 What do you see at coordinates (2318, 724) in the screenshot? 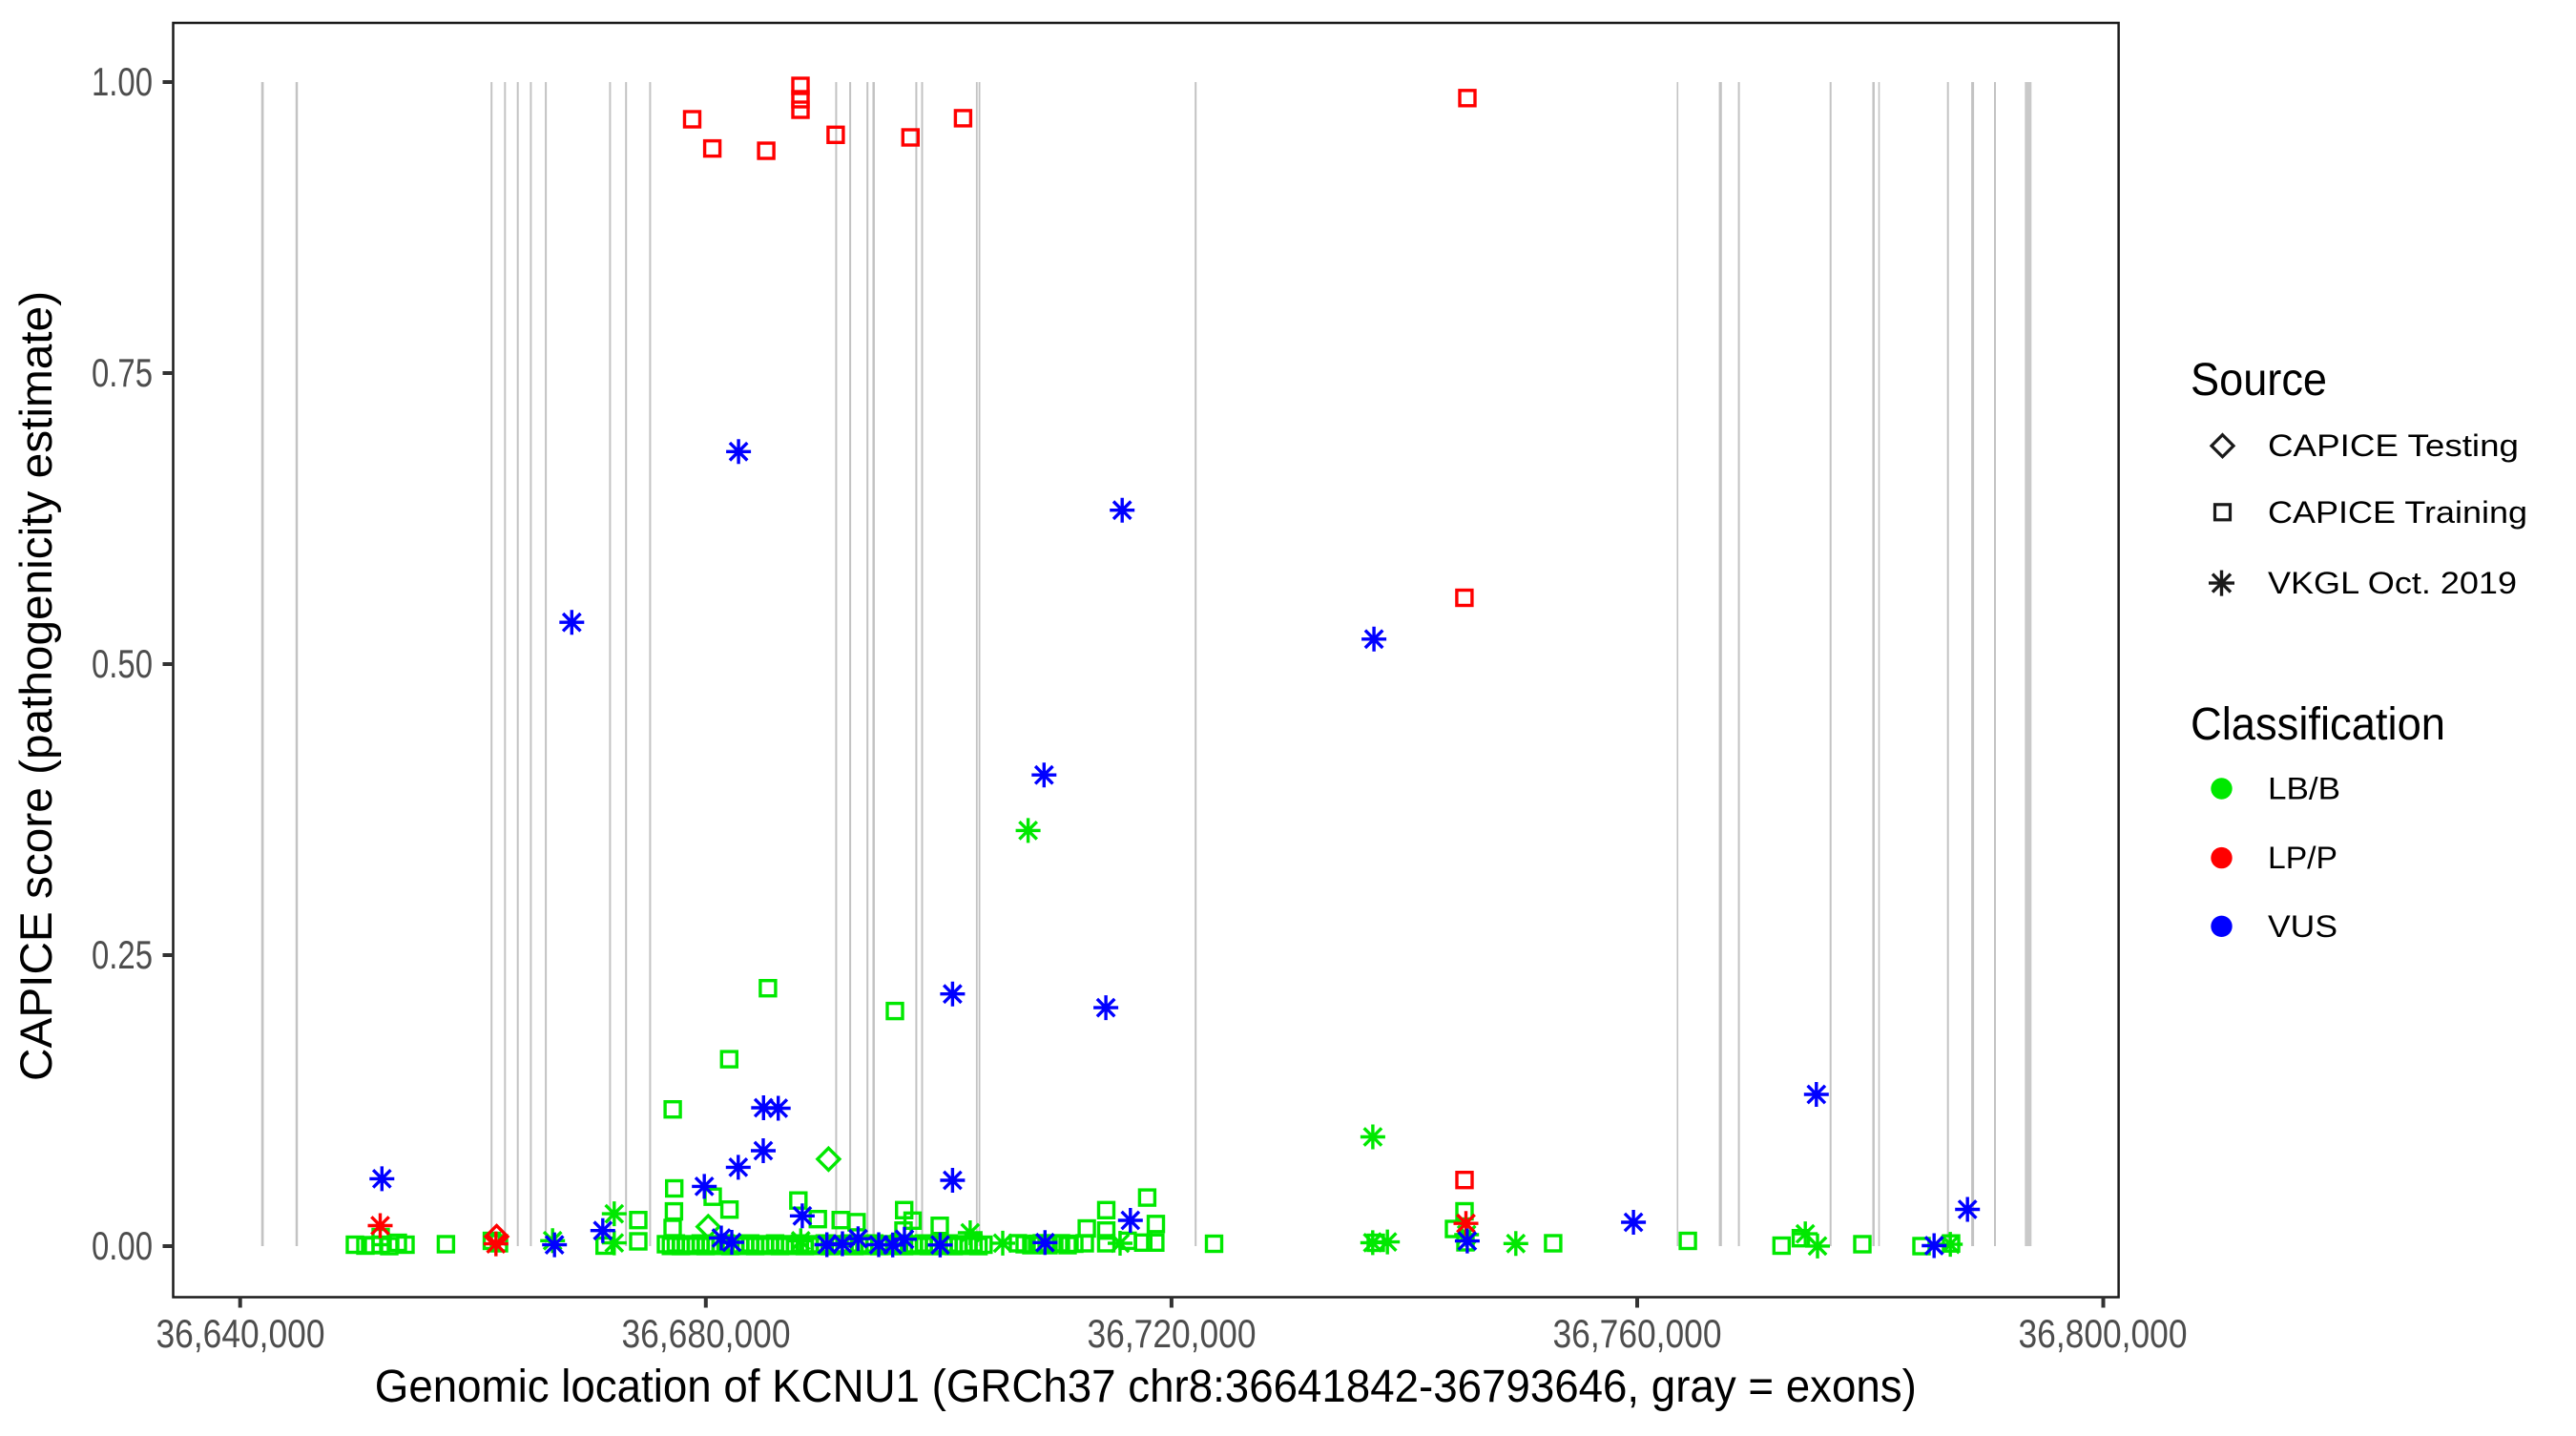
I see `svg-text: Classification` at bounding box center [2318, 724].